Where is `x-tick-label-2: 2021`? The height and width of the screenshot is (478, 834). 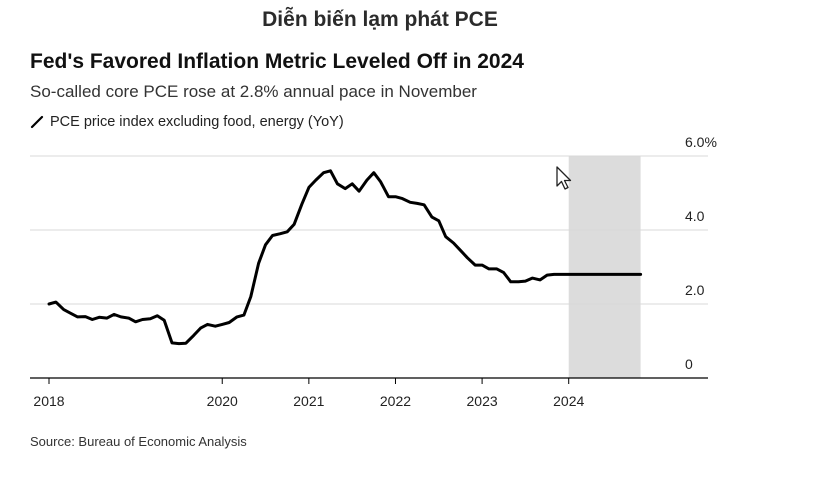
x-tick-label-2: 2021 is located at coordinates (308, 401).